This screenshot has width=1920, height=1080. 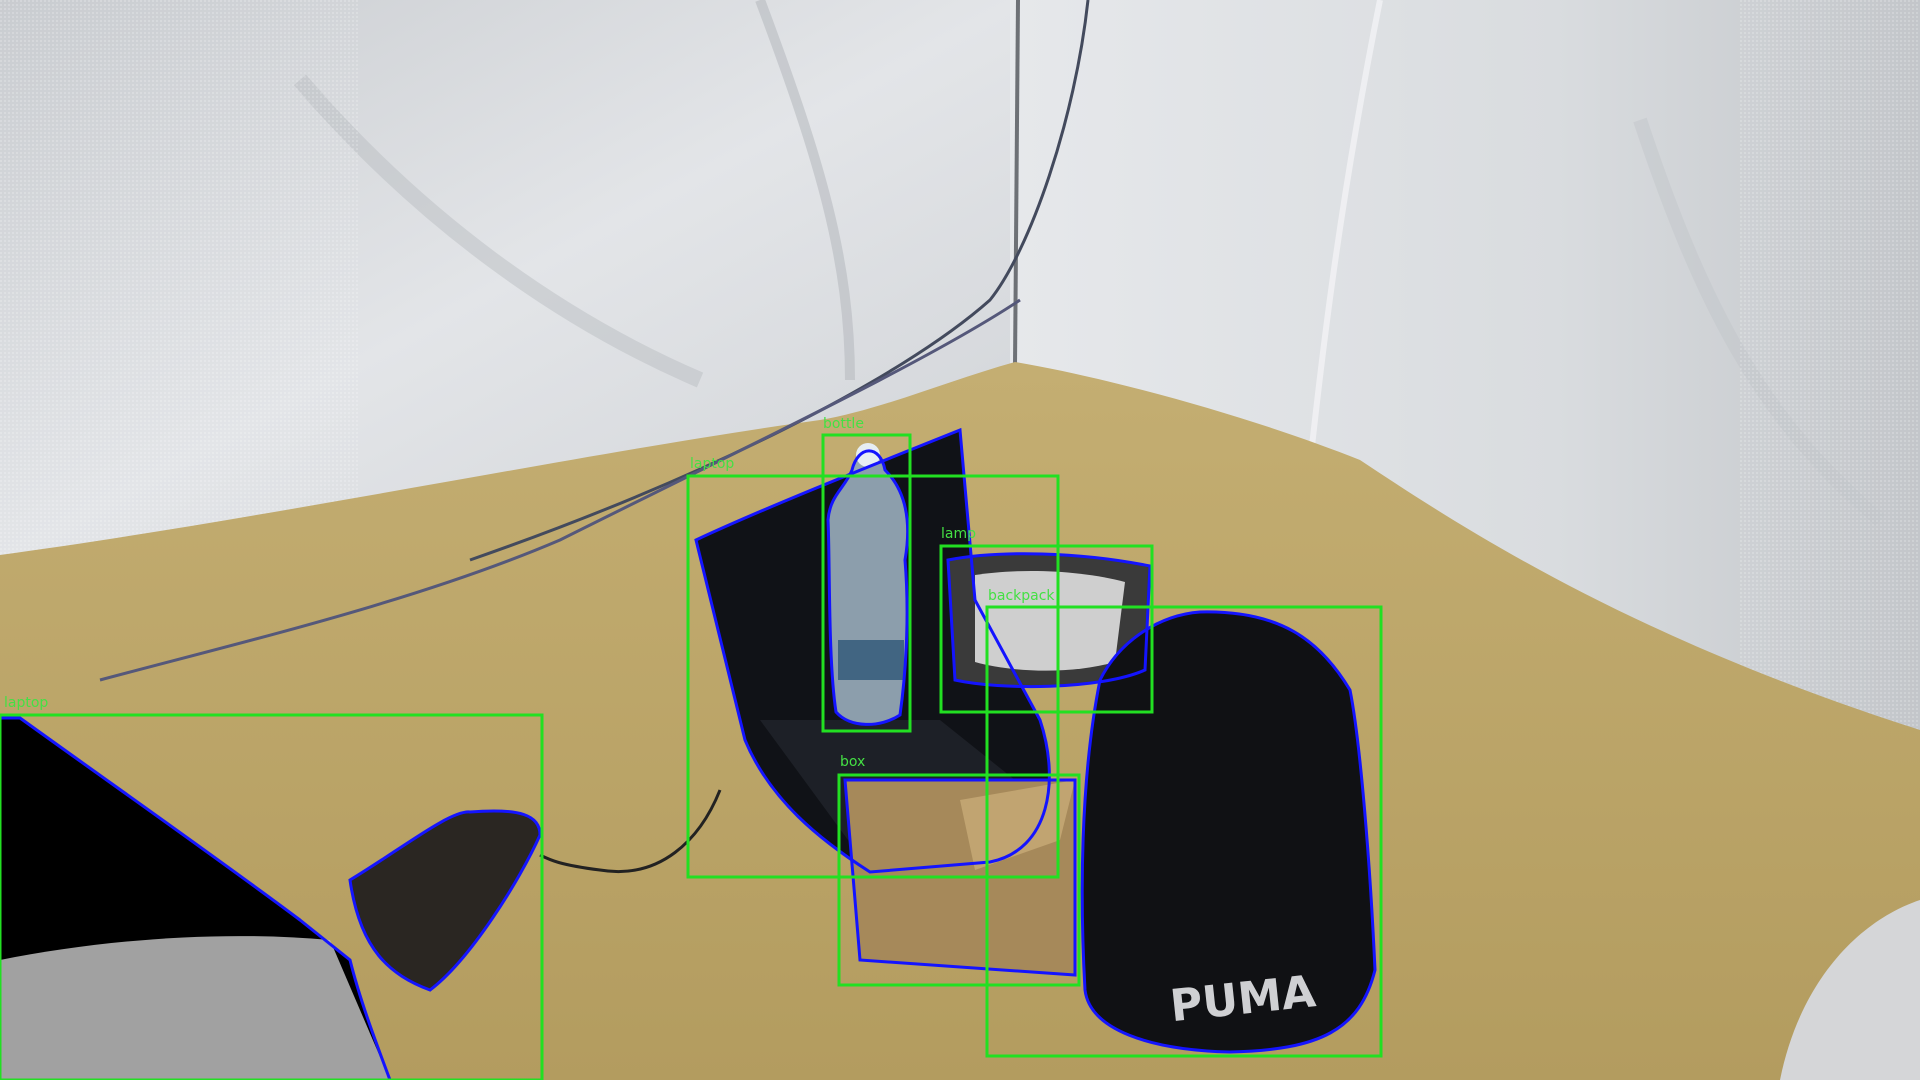 I want to click on bottle-cap, so click(x=868, y=455).